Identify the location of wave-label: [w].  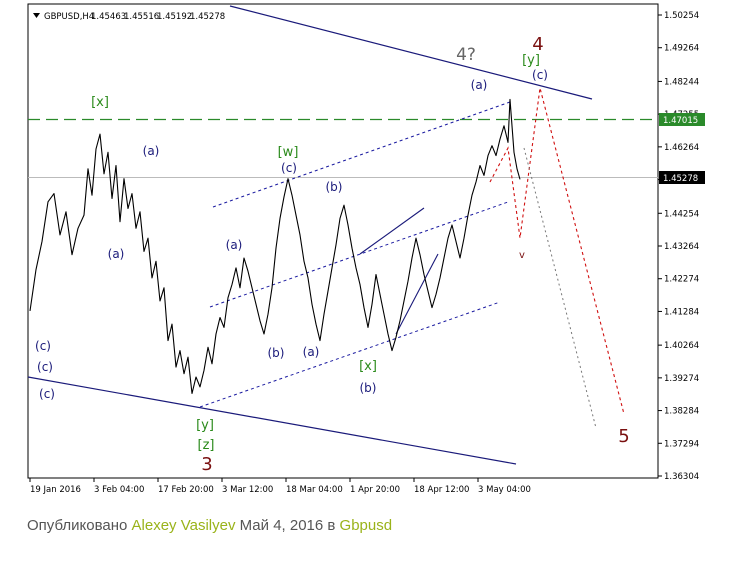
(288, 152).